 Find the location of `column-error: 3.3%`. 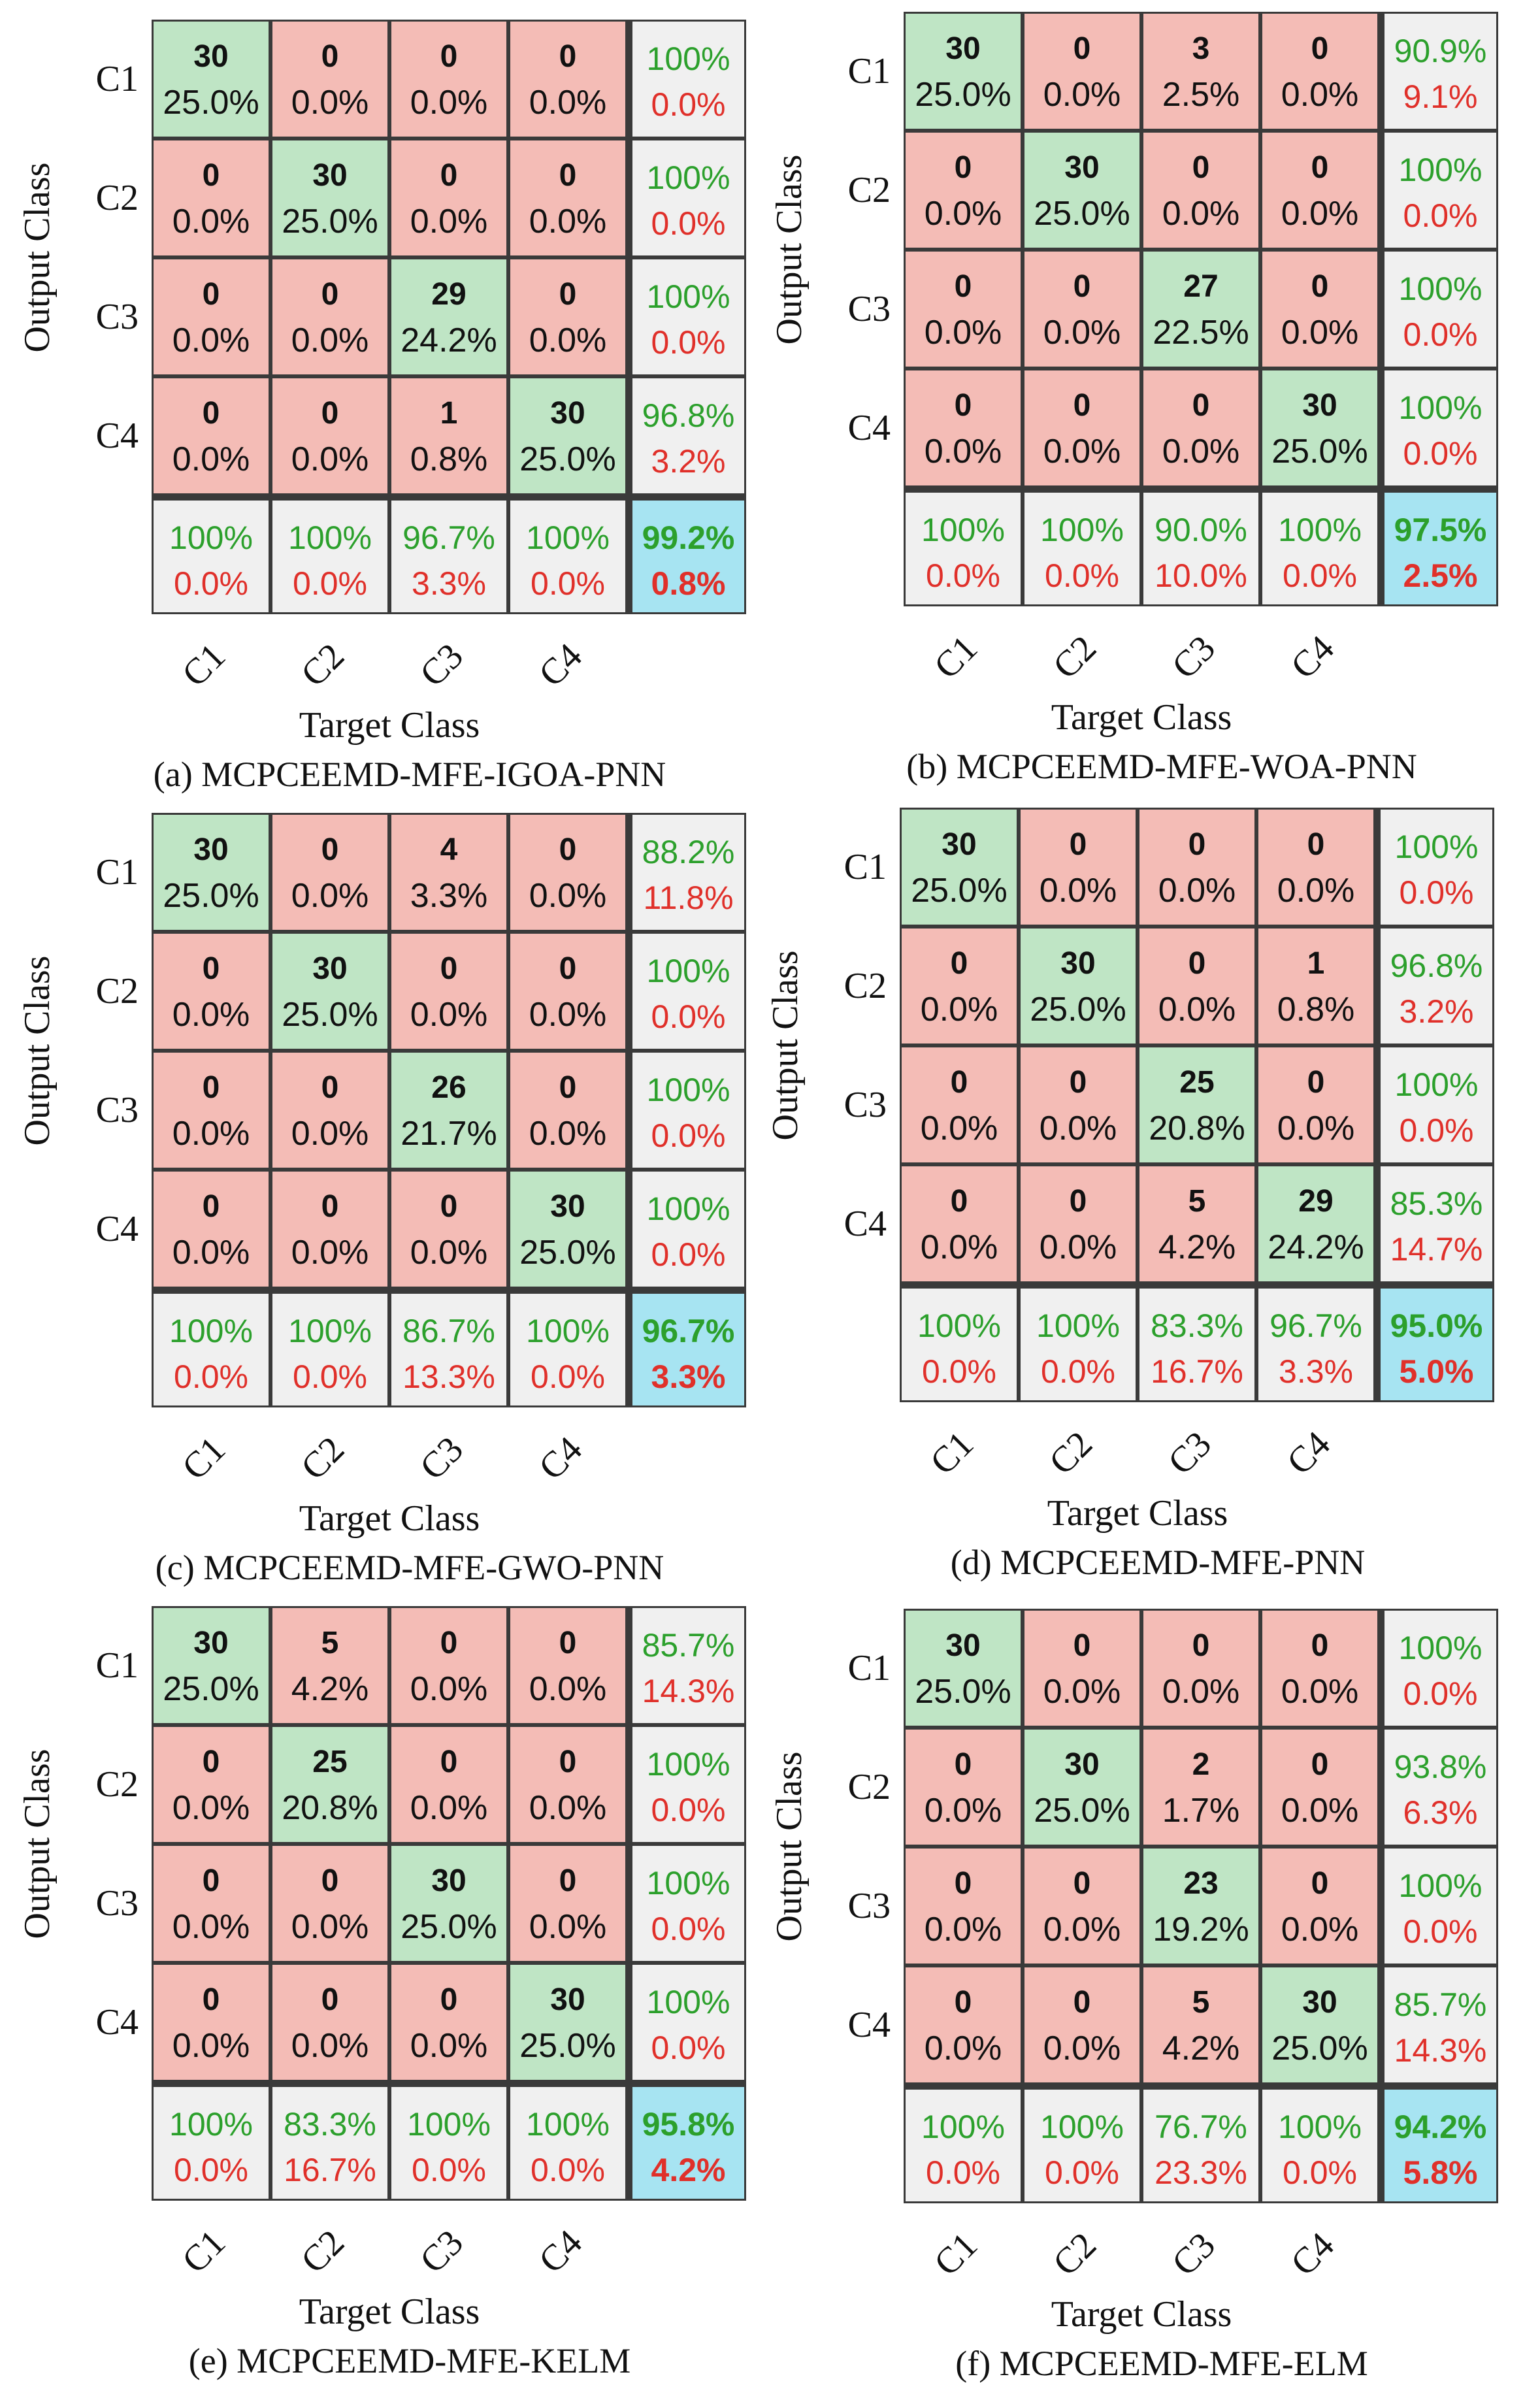

column-error: 3.3% is located at coordinates (449, 583).